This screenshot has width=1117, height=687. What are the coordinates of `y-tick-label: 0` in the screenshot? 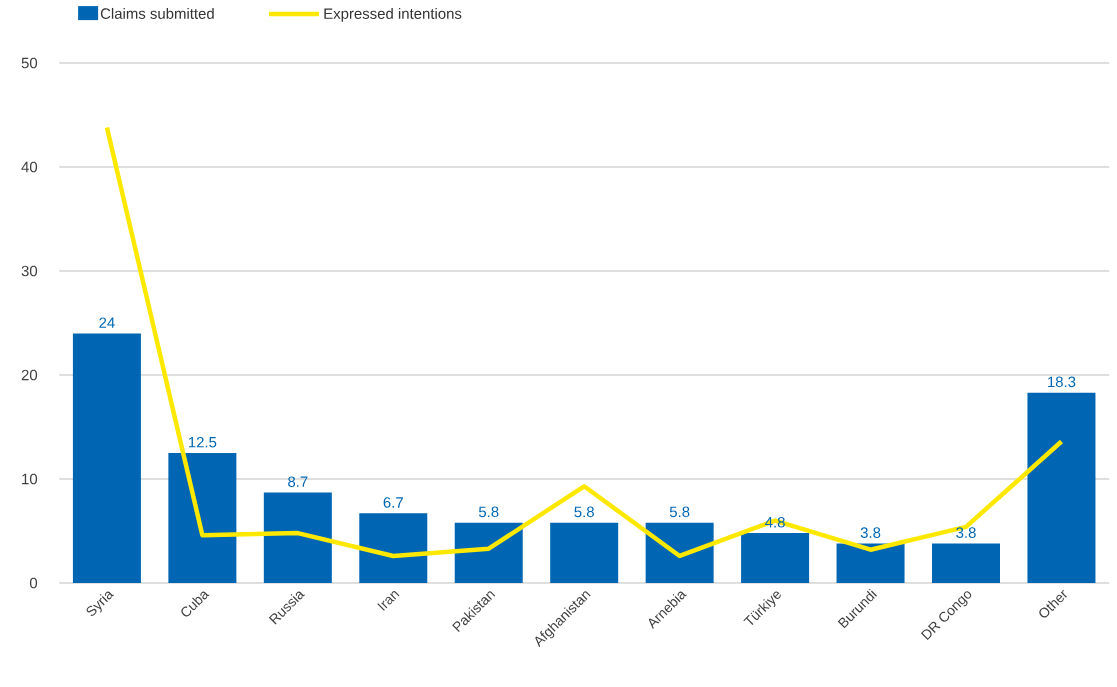 It's located at (33, 583).